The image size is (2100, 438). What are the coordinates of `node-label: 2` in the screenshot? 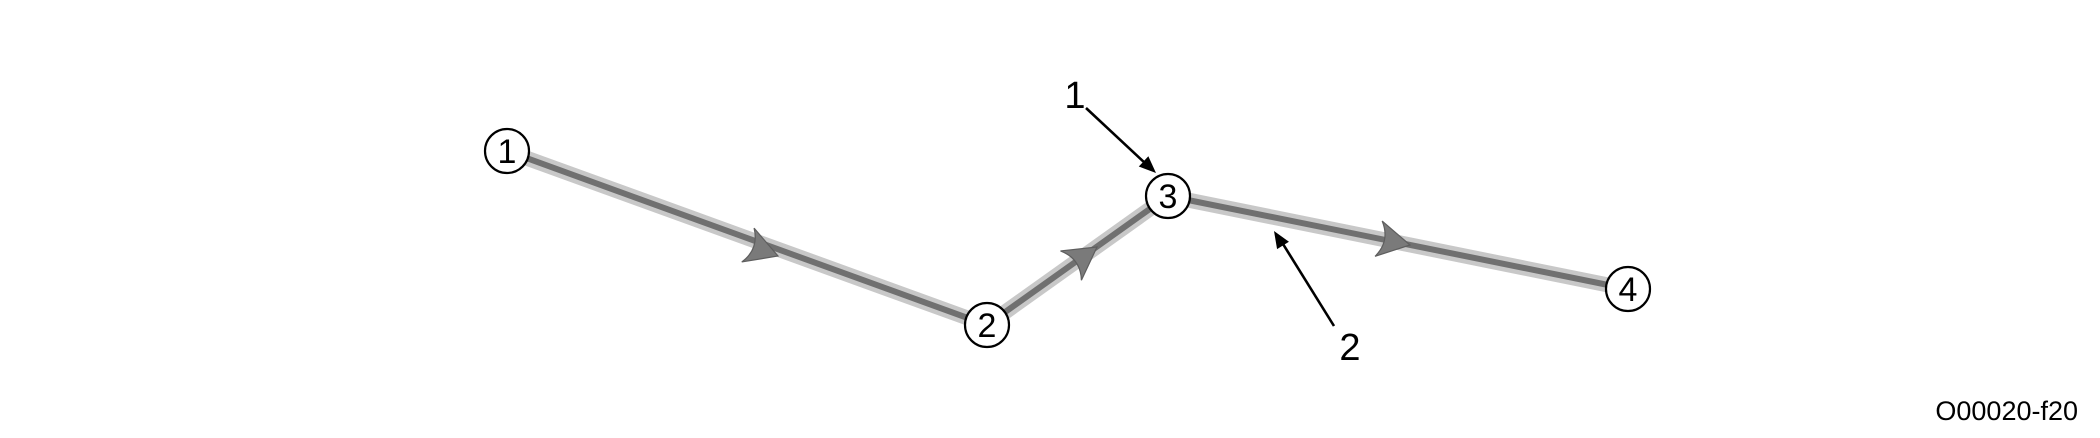 It's located at (987, 326).